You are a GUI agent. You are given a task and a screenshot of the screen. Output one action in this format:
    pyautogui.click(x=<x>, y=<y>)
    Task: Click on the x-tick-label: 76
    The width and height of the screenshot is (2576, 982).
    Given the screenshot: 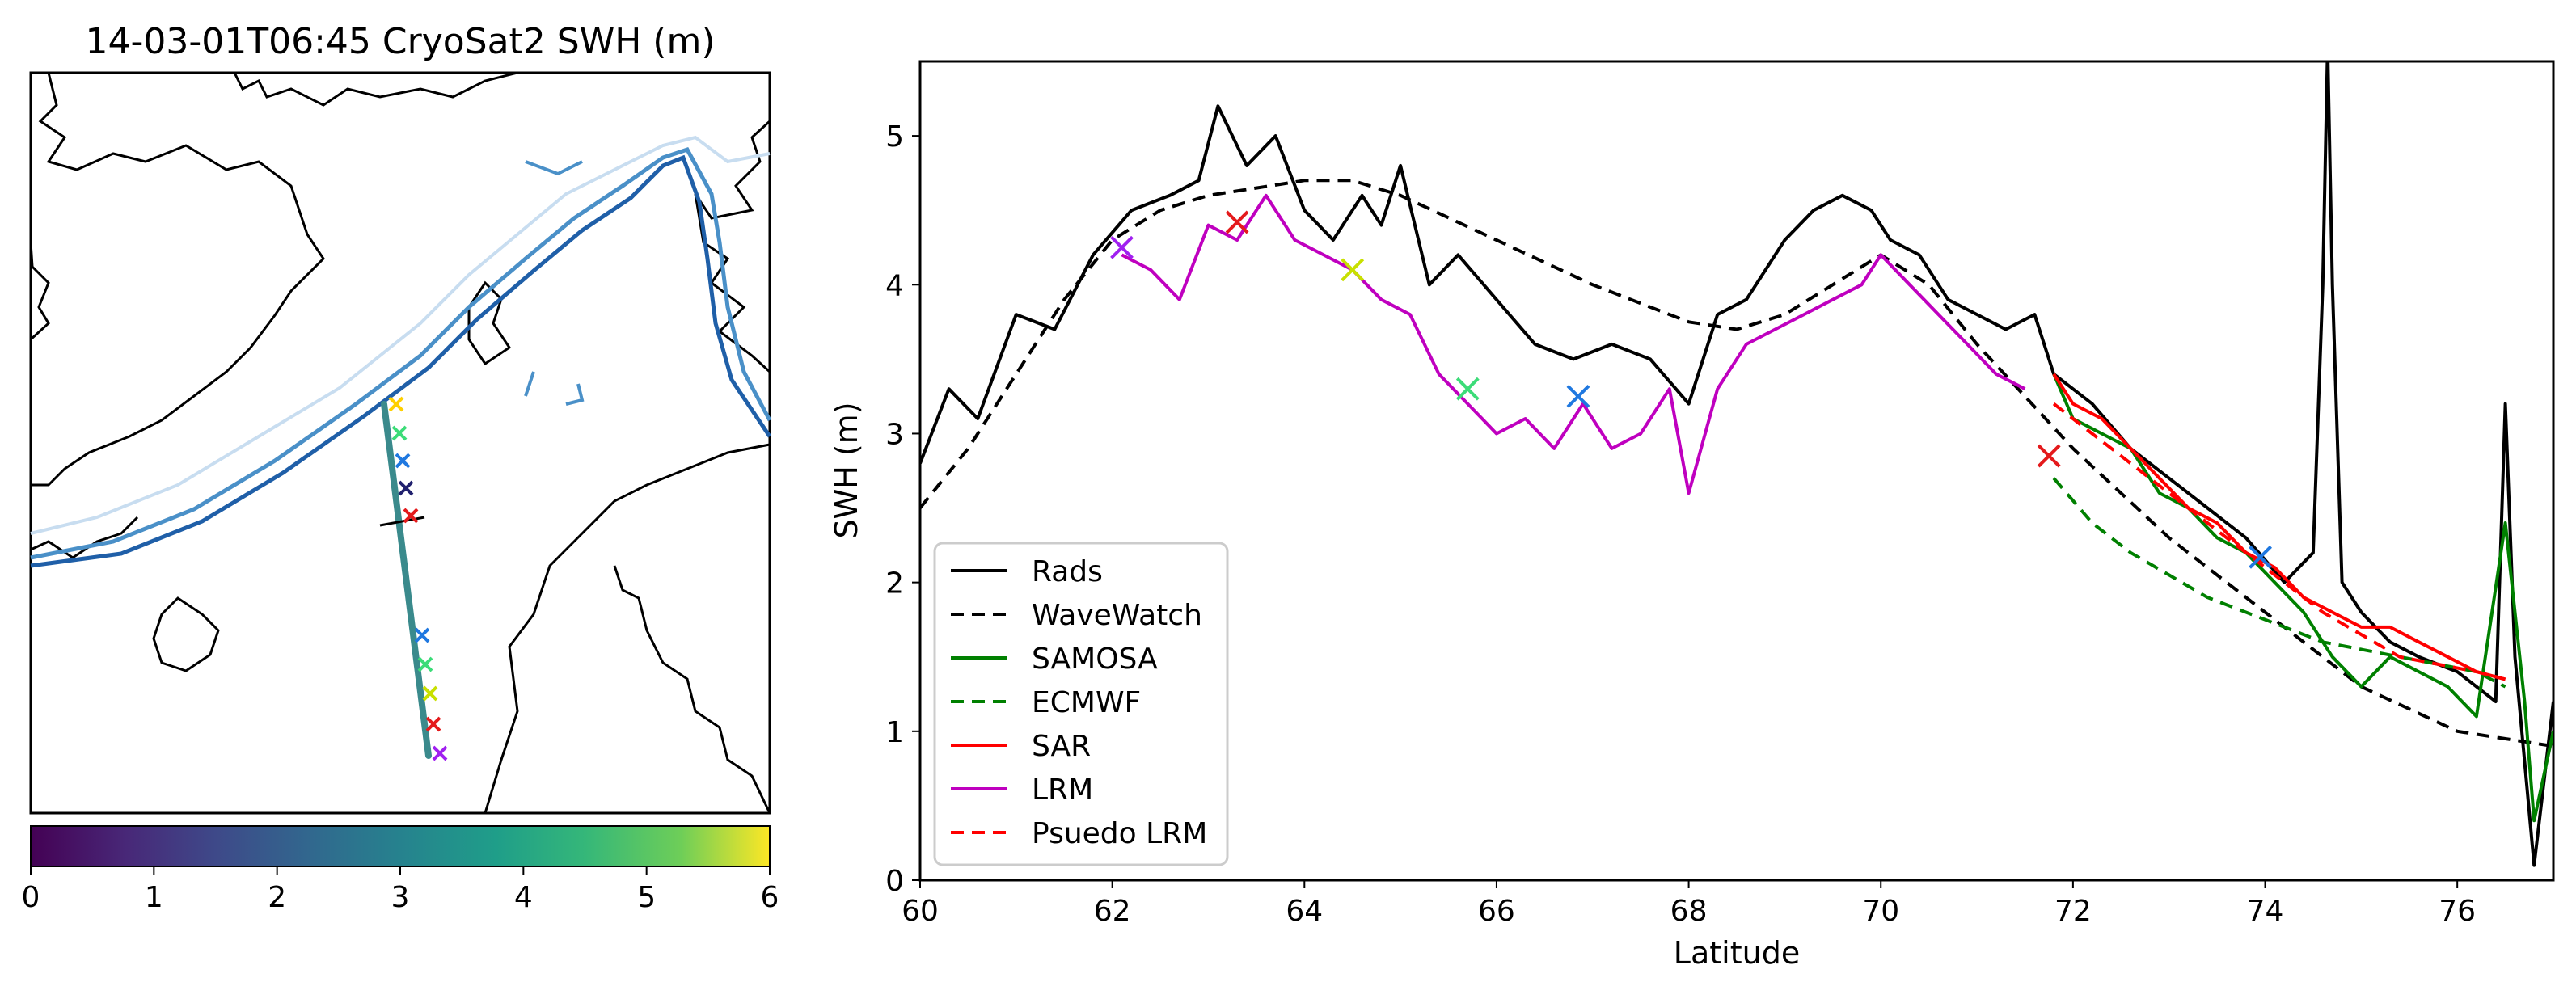 What is the action you would take?
    pyautogui.click(x=2457, y=911)
    